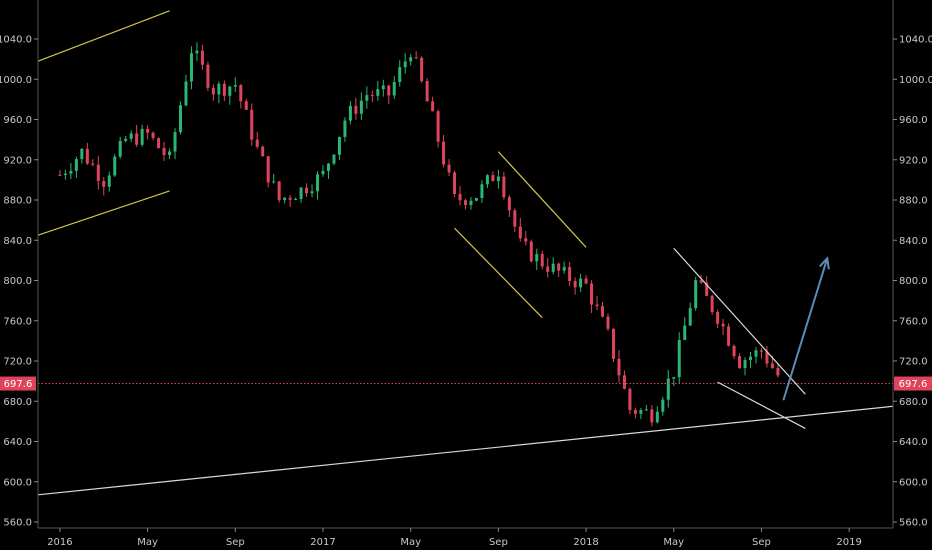  I want to click on projection-arrow, so click(806, 328).